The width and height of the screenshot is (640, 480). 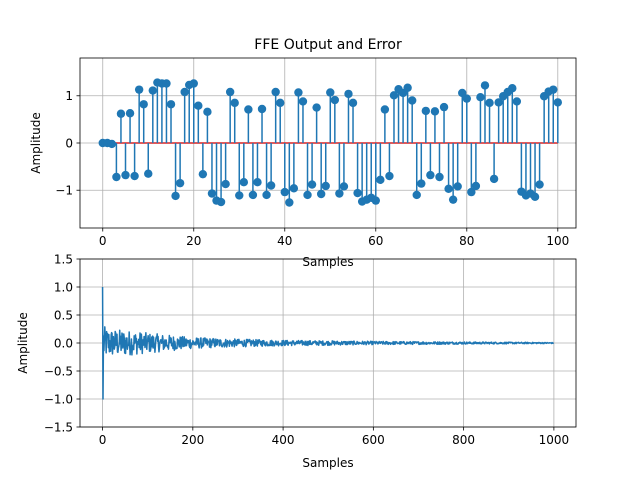 I want to click on stem-plot-xtick-label: 40, so click(x=284, y=241).